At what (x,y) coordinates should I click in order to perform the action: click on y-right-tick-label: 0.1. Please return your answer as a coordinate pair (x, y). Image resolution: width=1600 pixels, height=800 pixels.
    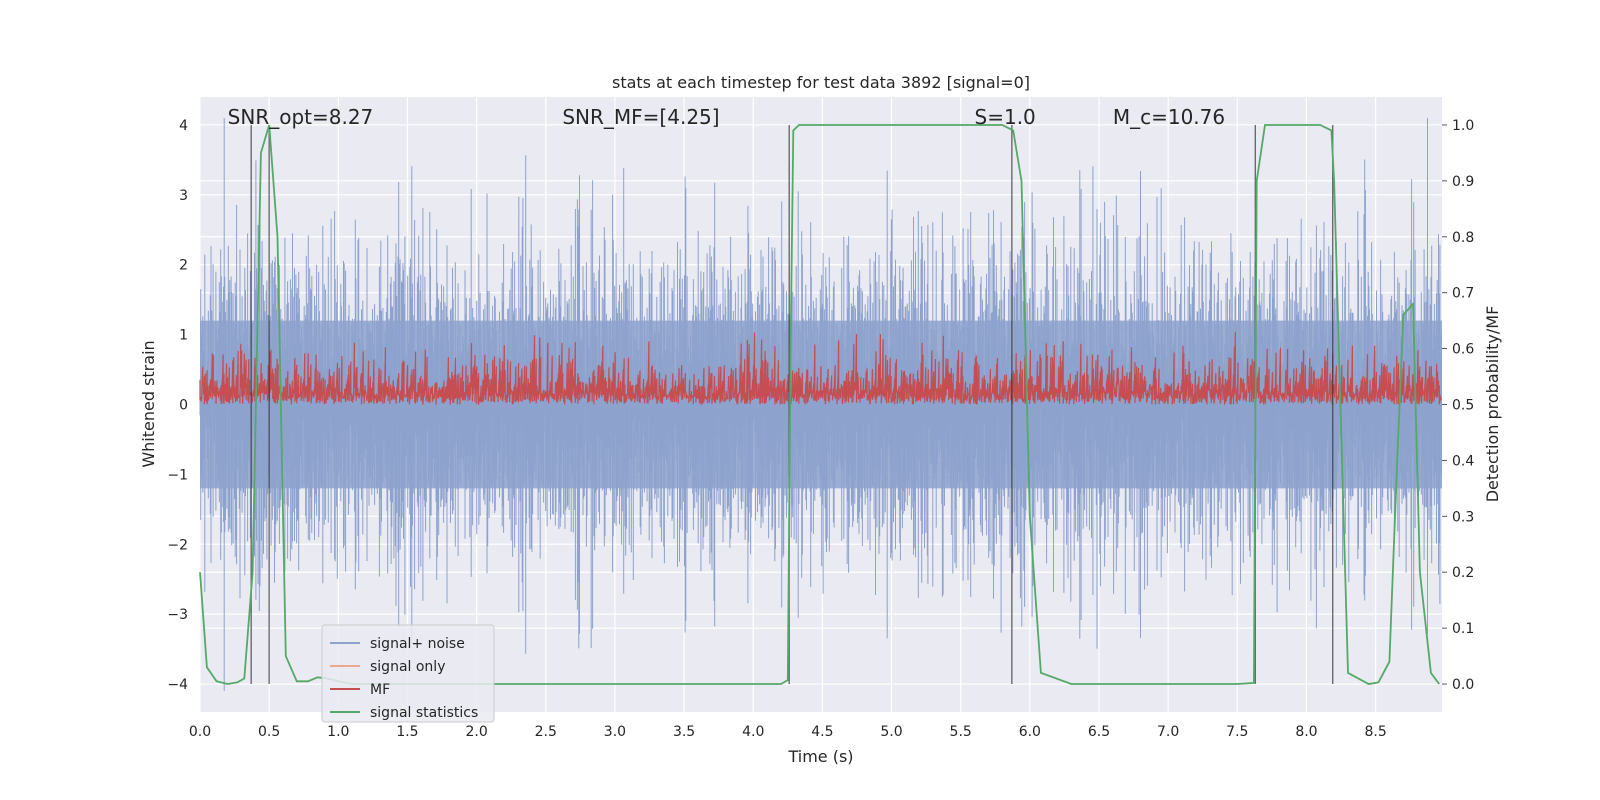
    Looking at the image, I should click on (1463, 629).